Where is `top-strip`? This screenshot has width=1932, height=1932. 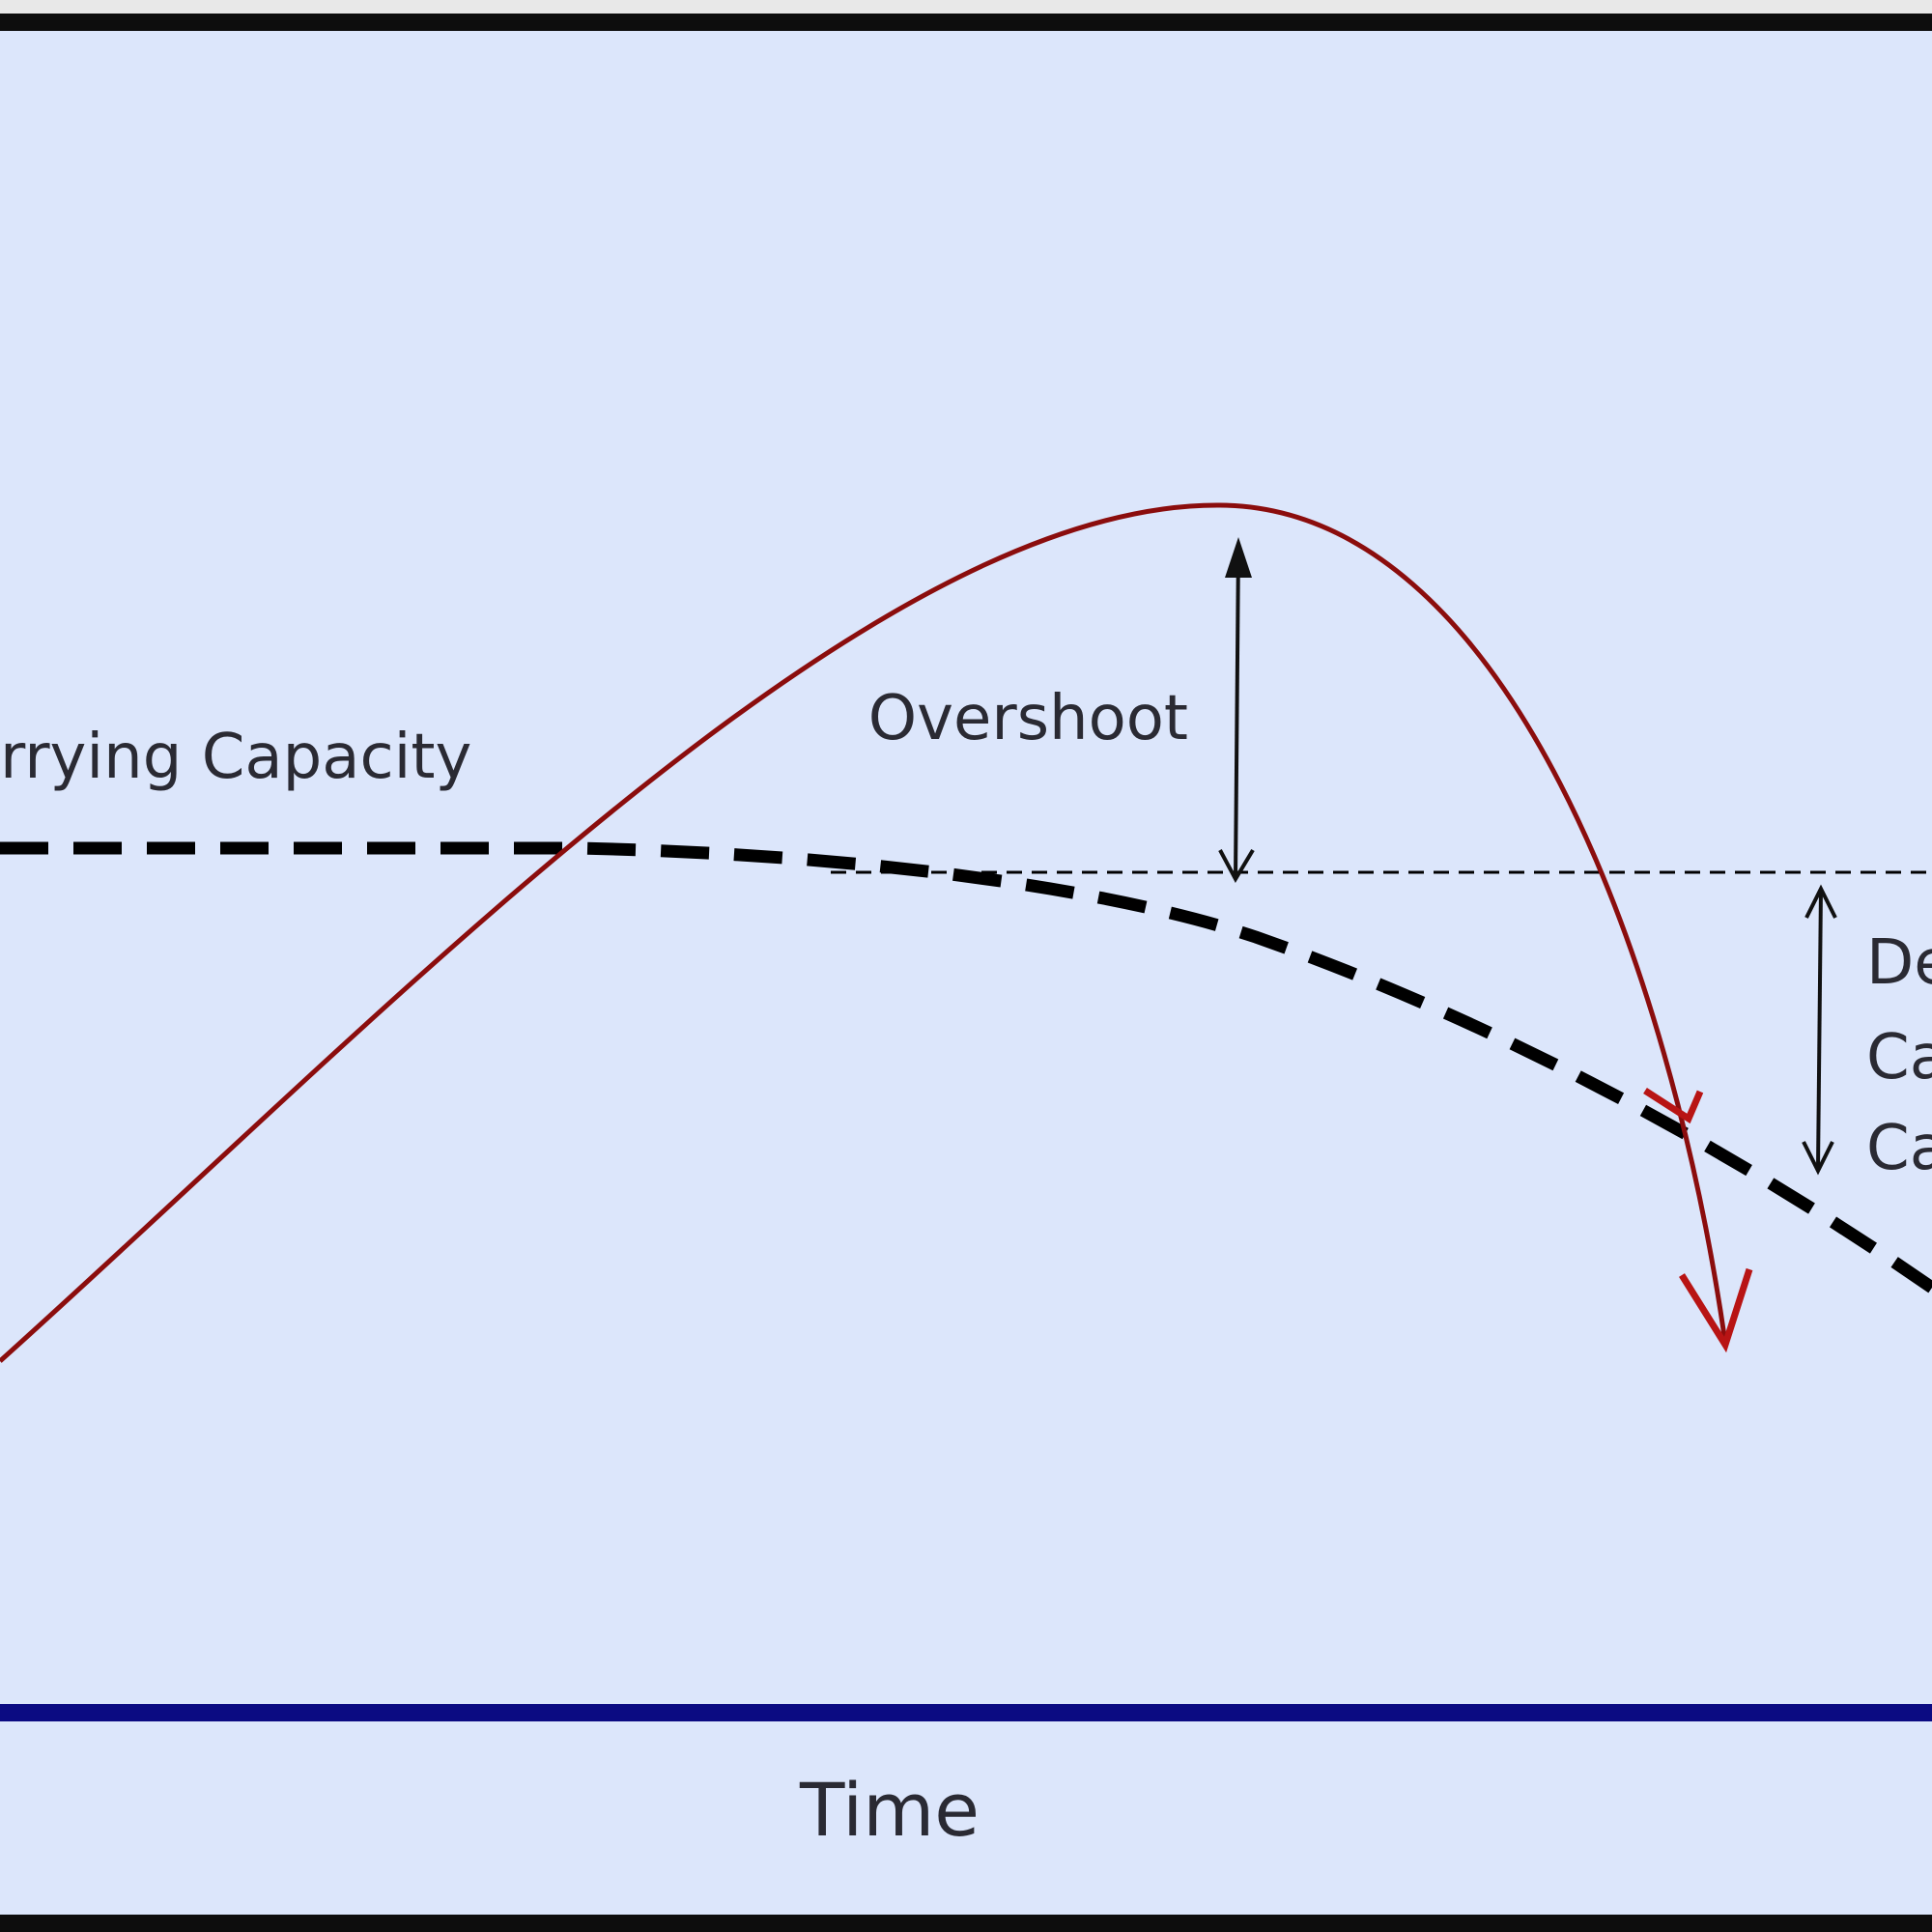
top-strip is located at coordinates (966, 7).